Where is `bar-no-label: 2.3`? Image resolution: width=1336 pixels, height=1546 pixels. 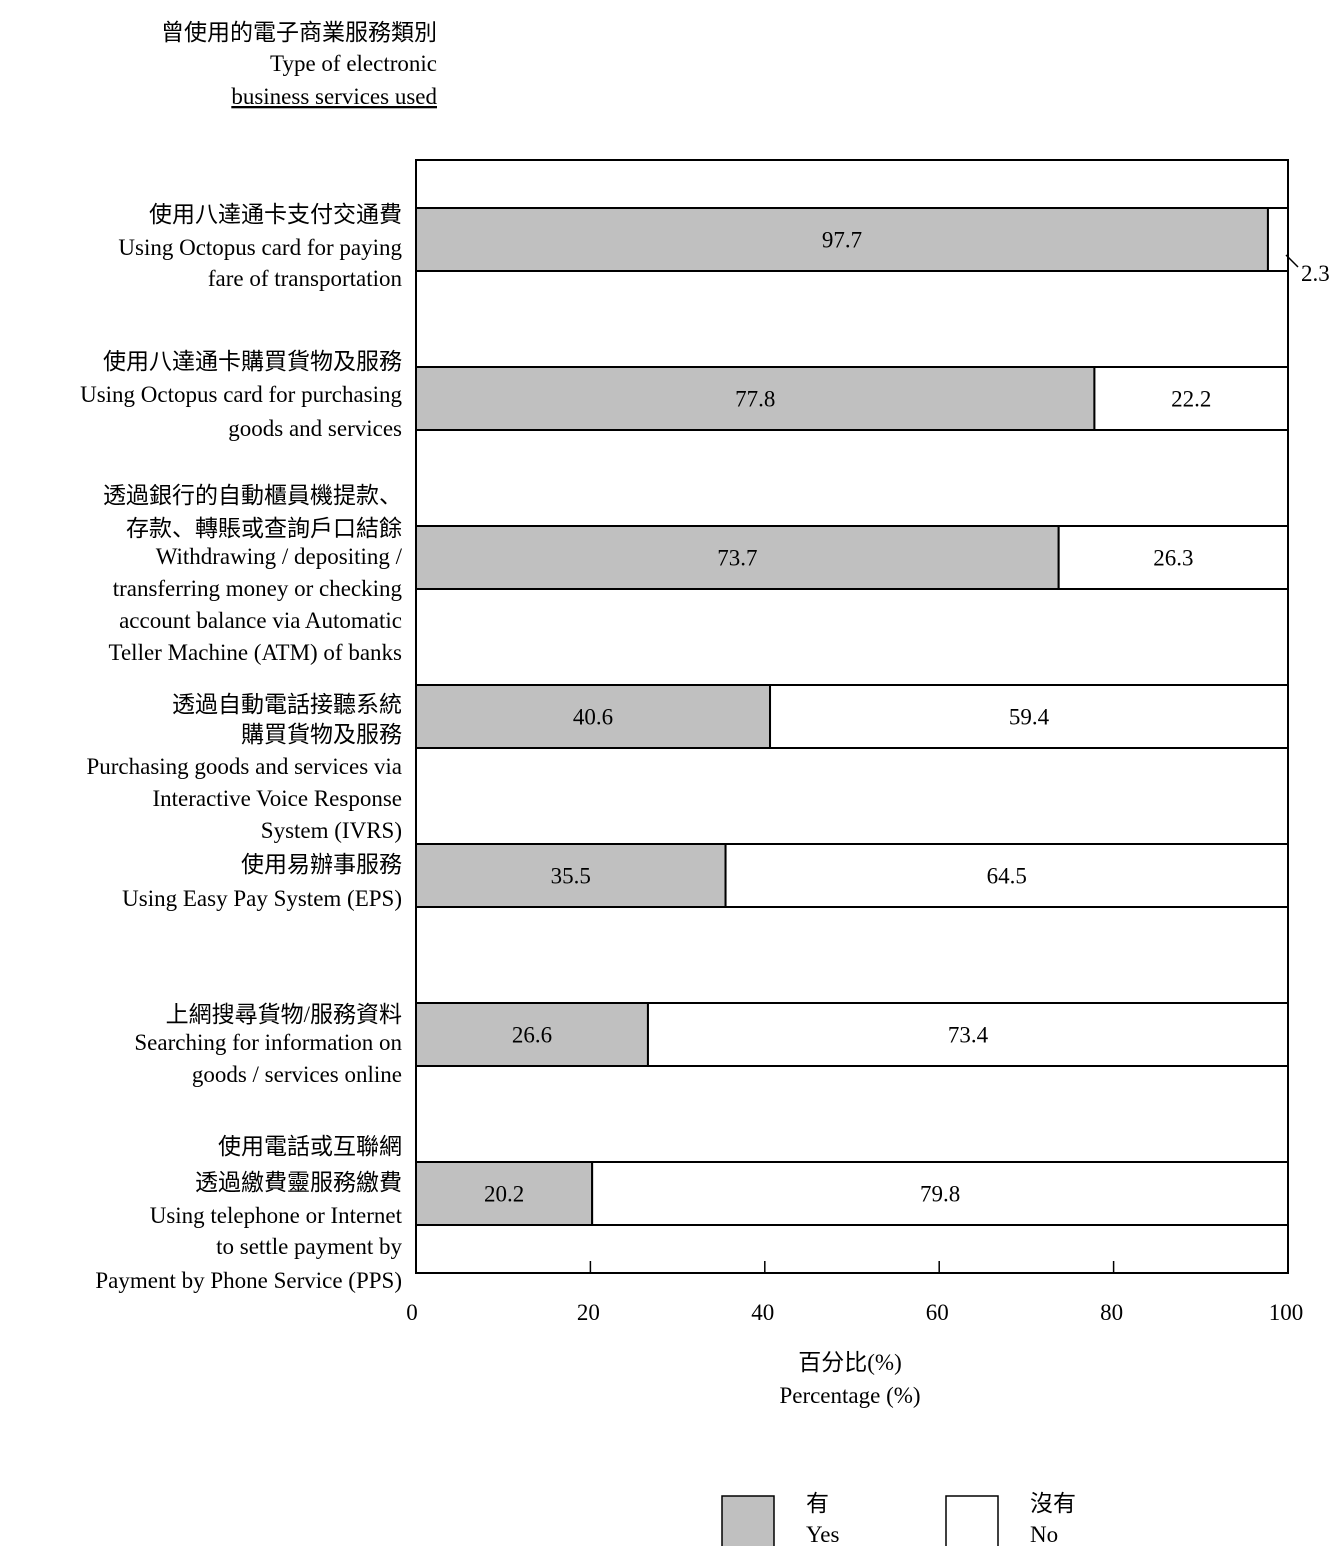 bar-no-label: 2.3 is located at coordinates (1315, 273).